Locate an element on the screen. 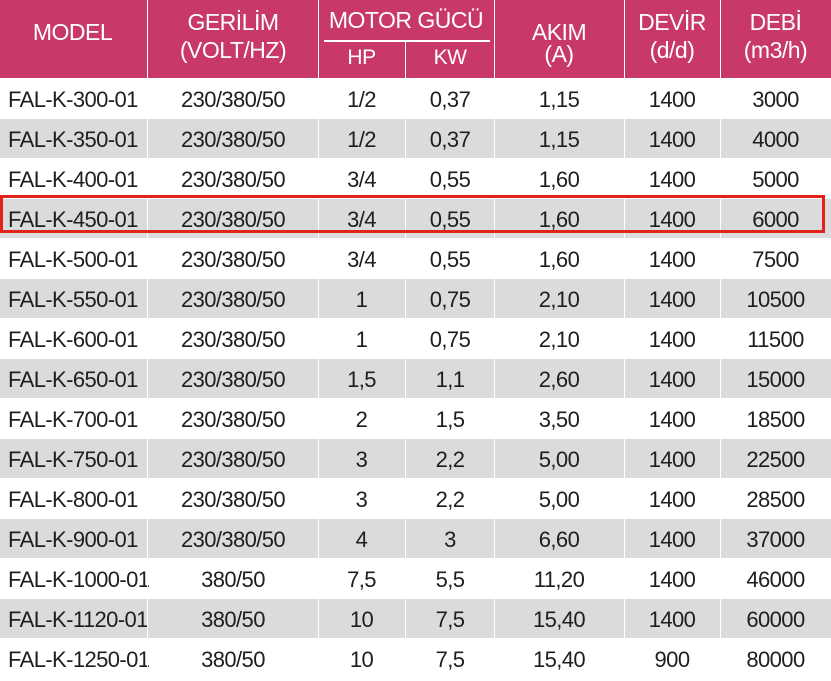 The width and height of the screenshot is (831, 681). header-current: AKIM (A) is located at coordinates (559, 43).